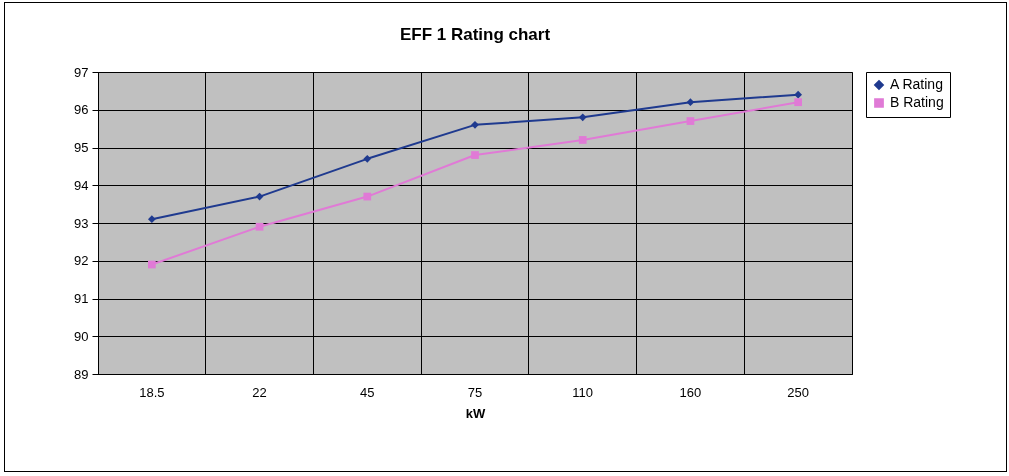 This screenshot has height=476, width=1009. I want to click on y-tick-label: 94, so click(81, 185).